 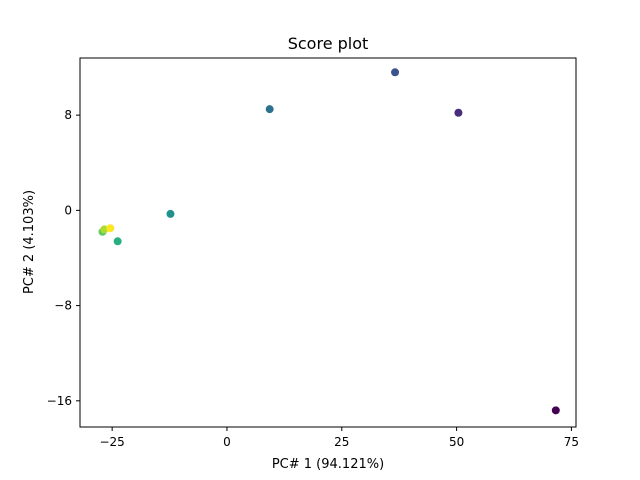 What do you see at coordinates (227, 442) in the screenshot?
I see `x-tick-label: 0` at bounding box center [227, 442].